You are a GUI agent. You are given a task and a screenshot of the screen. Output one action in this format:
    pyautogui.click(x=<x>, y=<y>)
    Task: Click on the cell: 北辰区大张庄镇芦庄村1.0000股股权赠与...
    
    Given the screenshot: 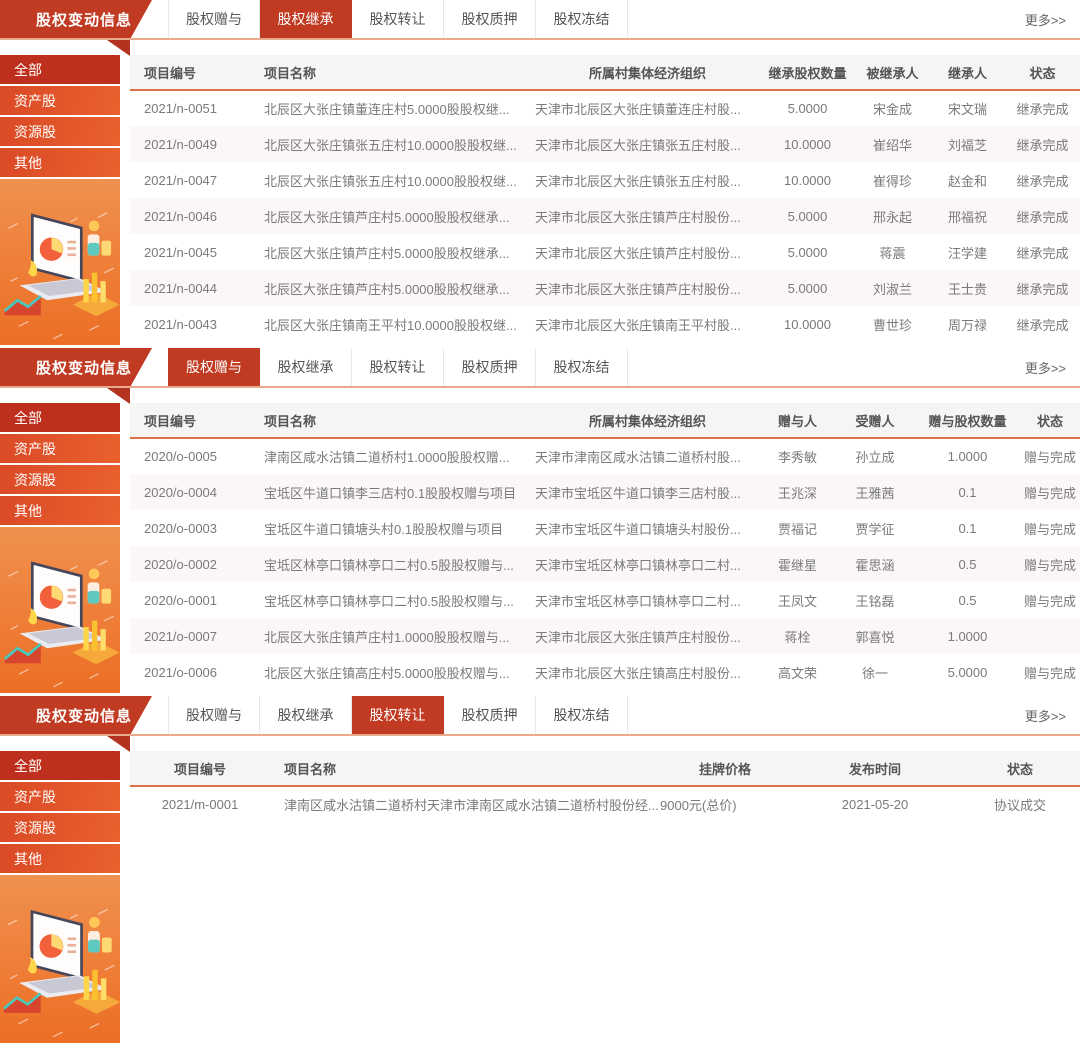 What is the action you would take?
    pyautogui.click(x=387, y=637)
    